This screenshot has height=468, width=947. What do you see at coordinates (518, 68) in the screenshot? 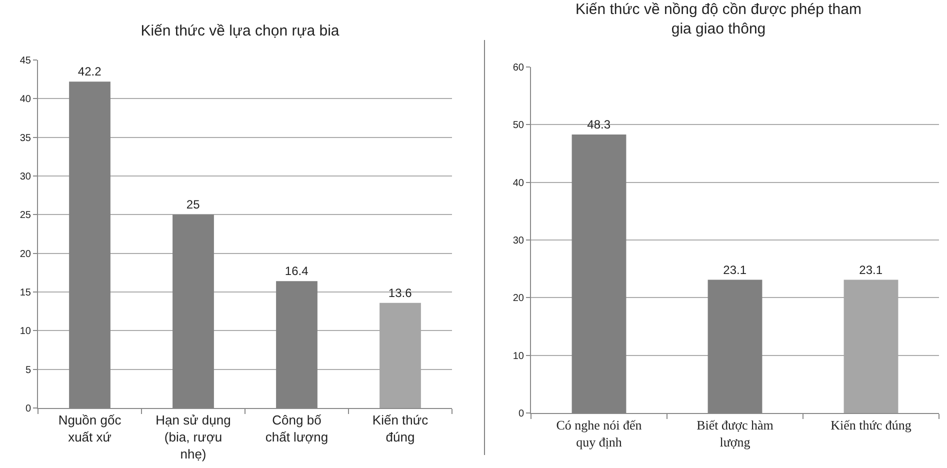
I see `y-tick-label: 60` at bounding box center [518, 68].